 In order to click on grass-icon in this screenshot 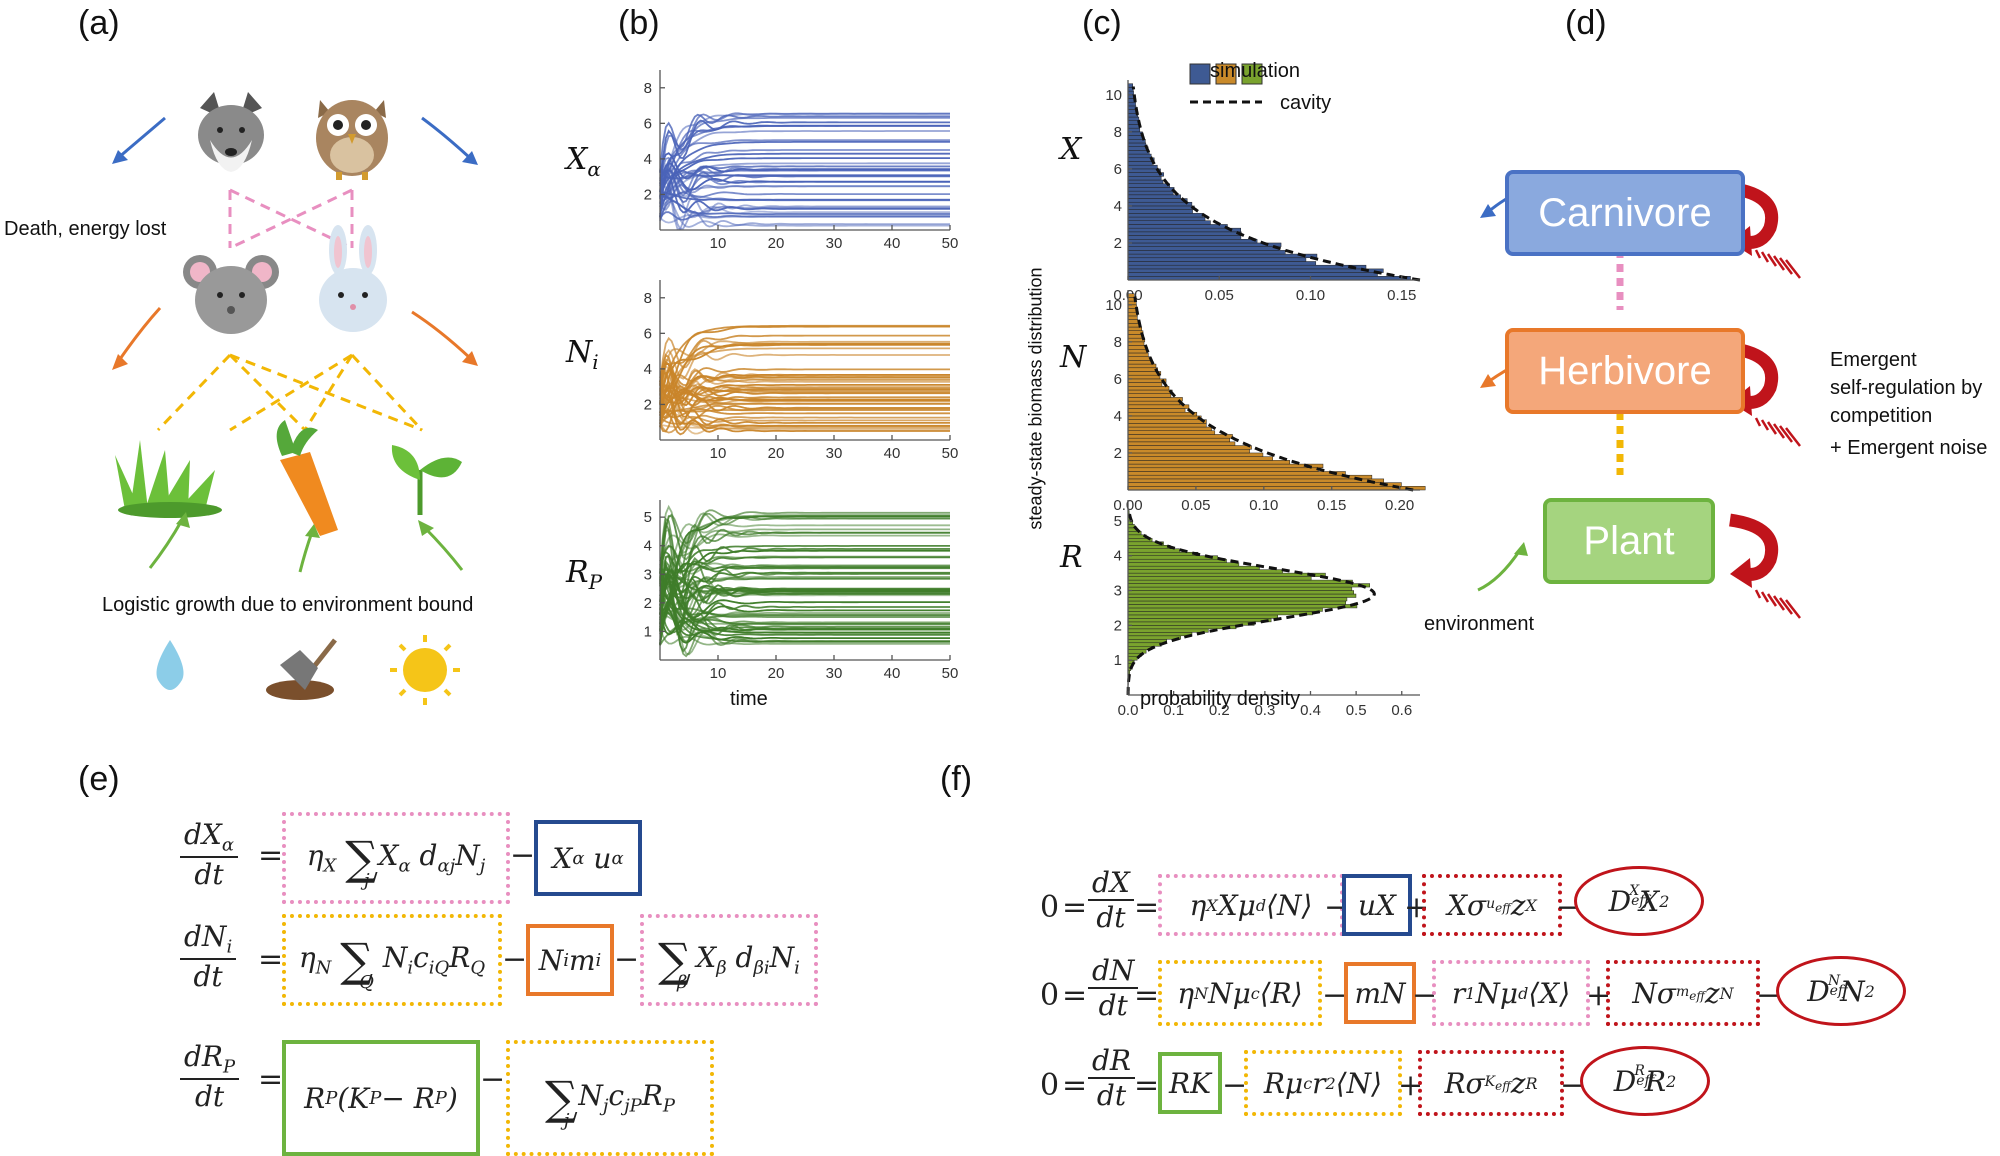, I will do `click(168, 479)`.